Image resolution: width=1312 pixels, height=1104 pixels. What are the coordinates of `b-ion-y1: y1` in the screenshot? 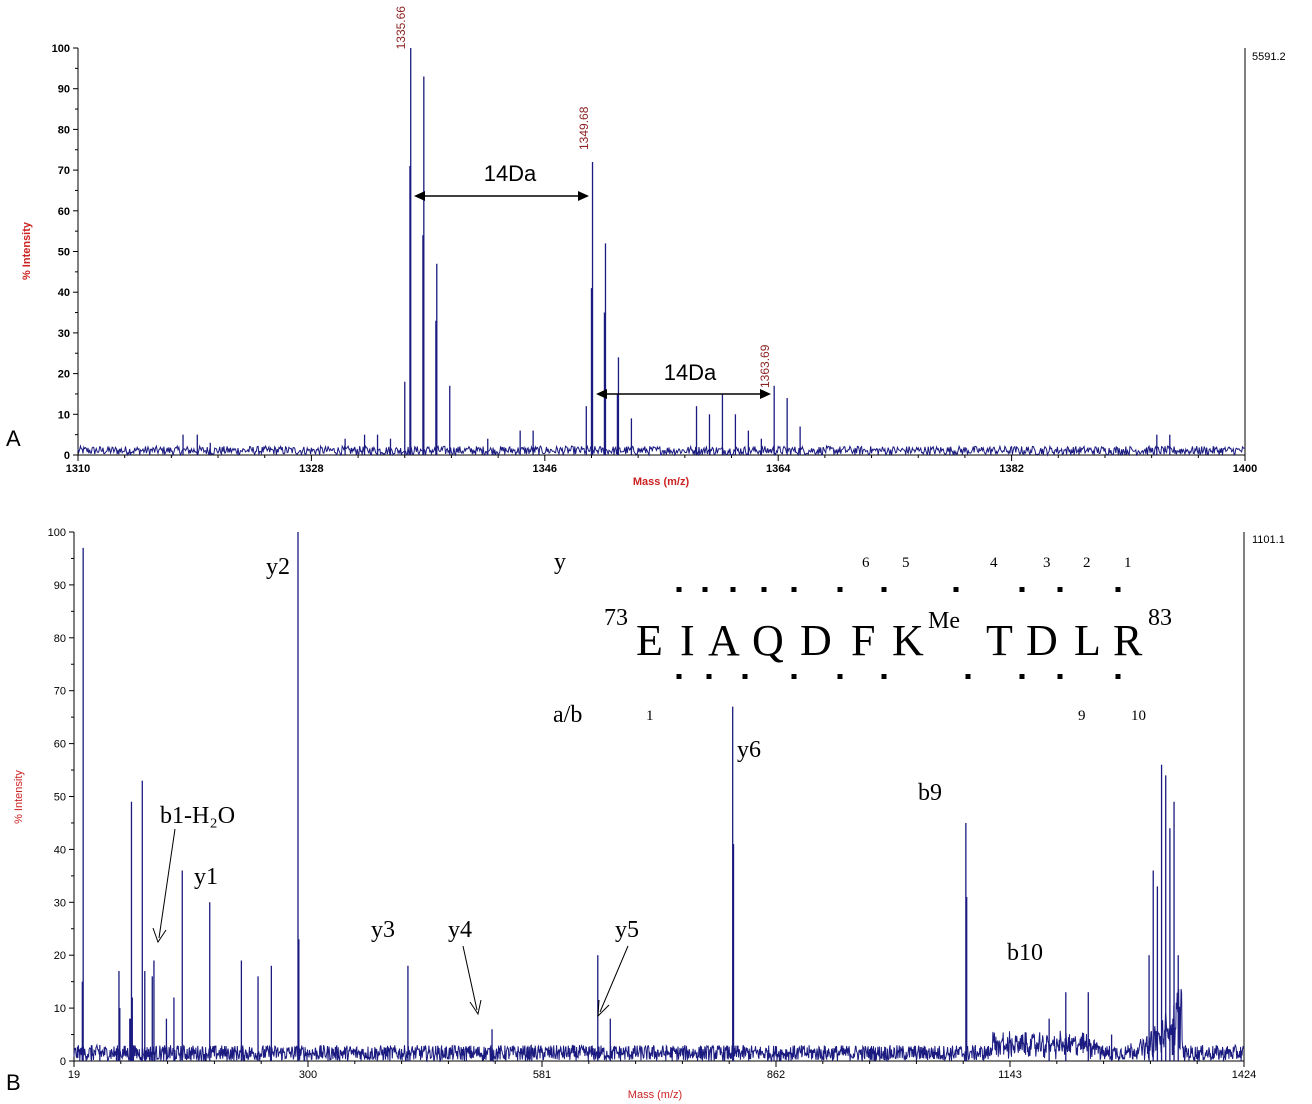 It's located at (206, 877).